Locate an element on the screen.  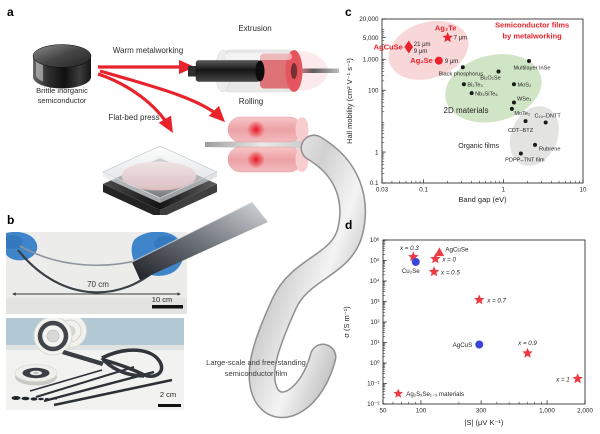
data-point-wse₂ is located at coordinates (513, 102).